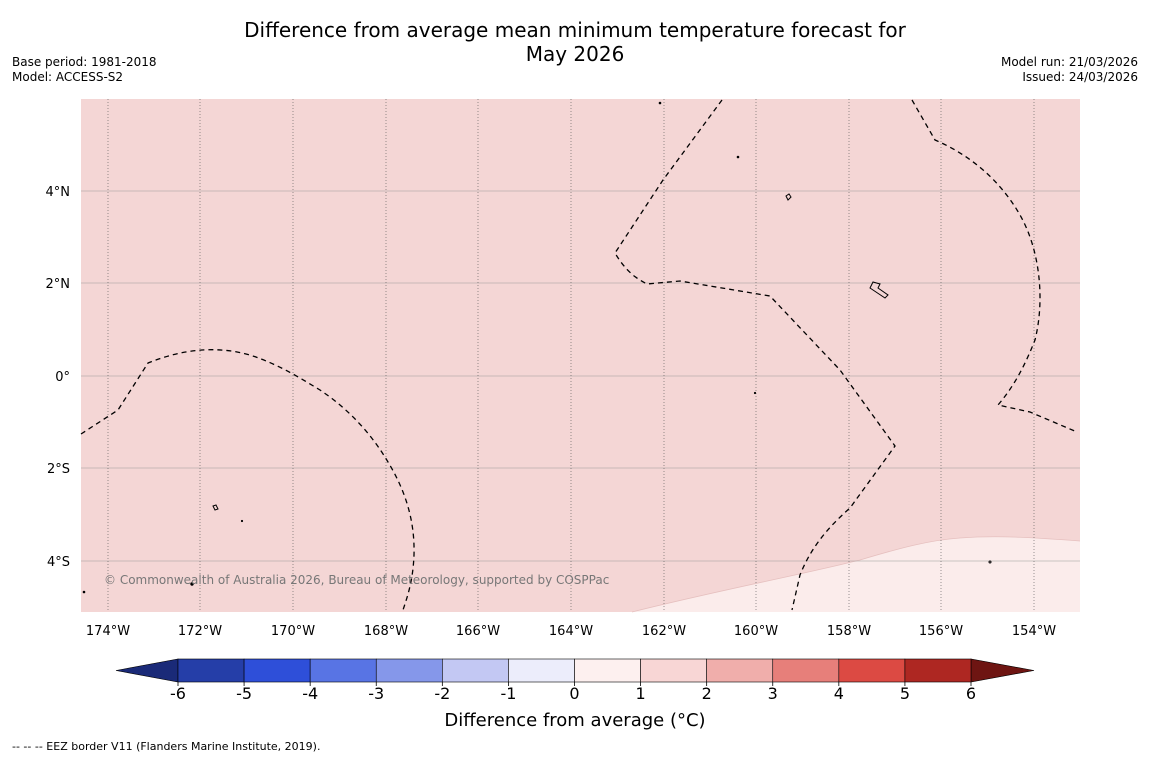  Describe the element at coordinates (376, 692) in the screenshot. I see `colorbar-tick-label: -3` at that location.